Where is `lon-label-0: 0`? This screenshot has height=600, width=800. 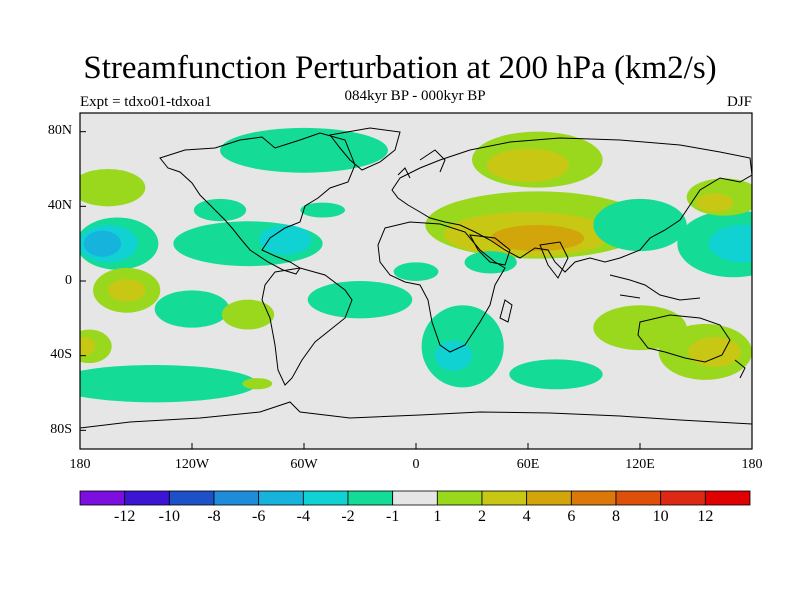 lon-label-0: 0 is located at coordinates (416, 464).